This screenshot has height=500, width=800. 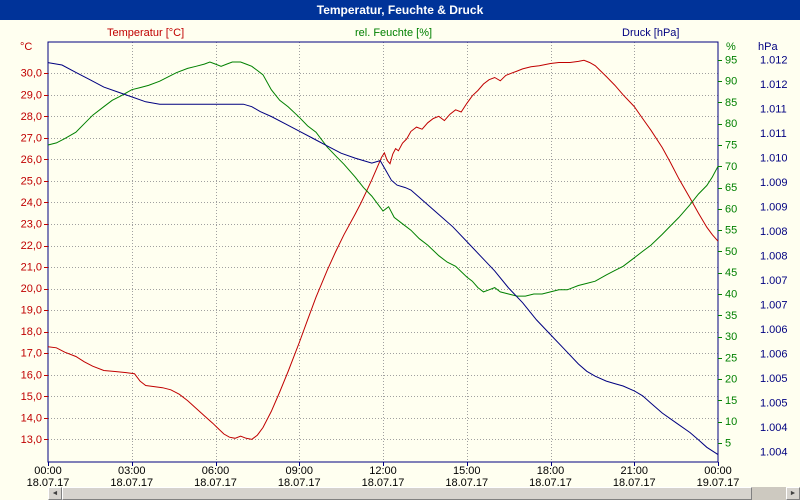 I want to click on temp-tick-label: 25,0, so click(x=31, y=181).